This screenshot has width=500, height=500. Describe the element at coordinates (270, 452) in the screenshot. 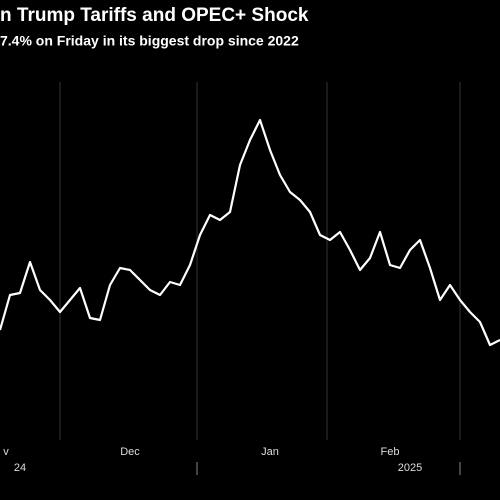

I see `x-tick-label: Jan` at that location.